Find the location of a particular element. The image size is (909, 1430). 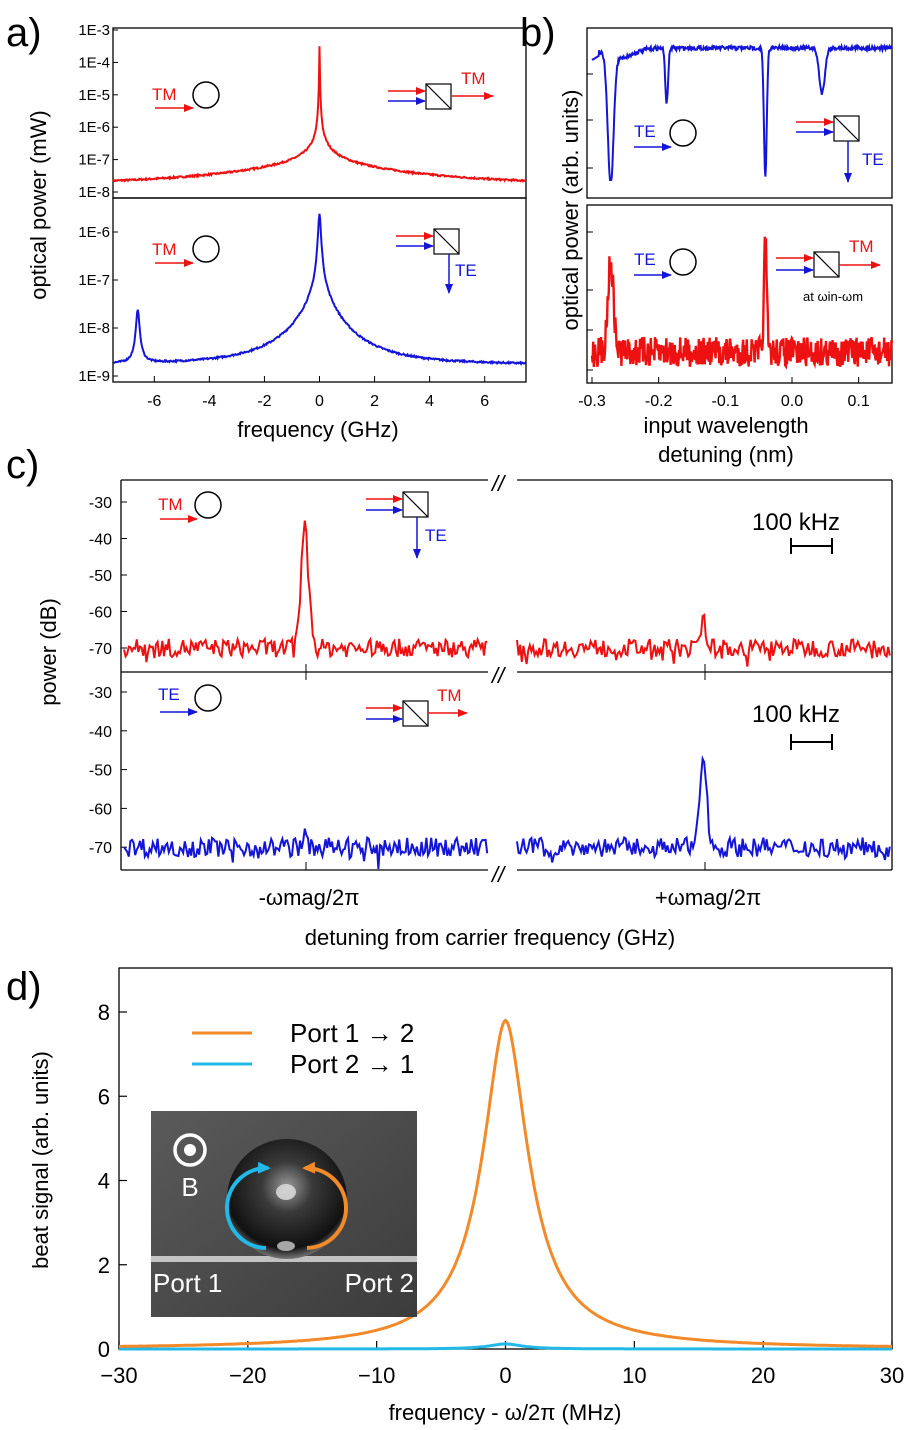

axis-label-b-x-1: input wavelength is located at coordinates (725, 425).